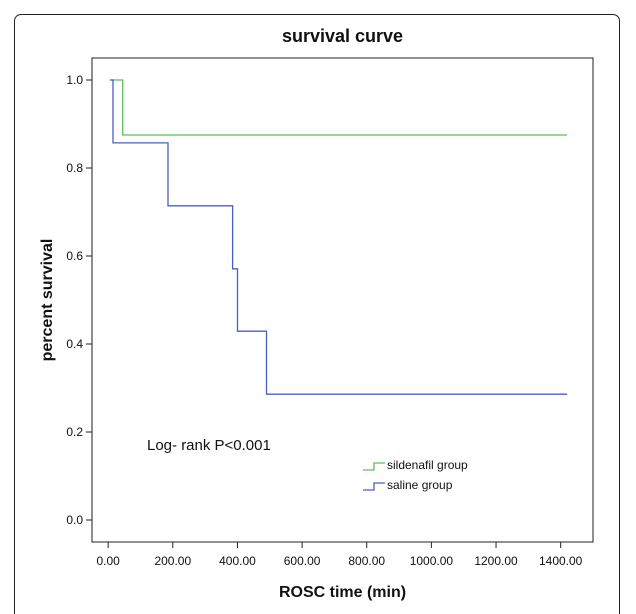 The height and width of the screenshot is (614, 636). I want to click on x-tick-label: 800.00, so click(366, 561).